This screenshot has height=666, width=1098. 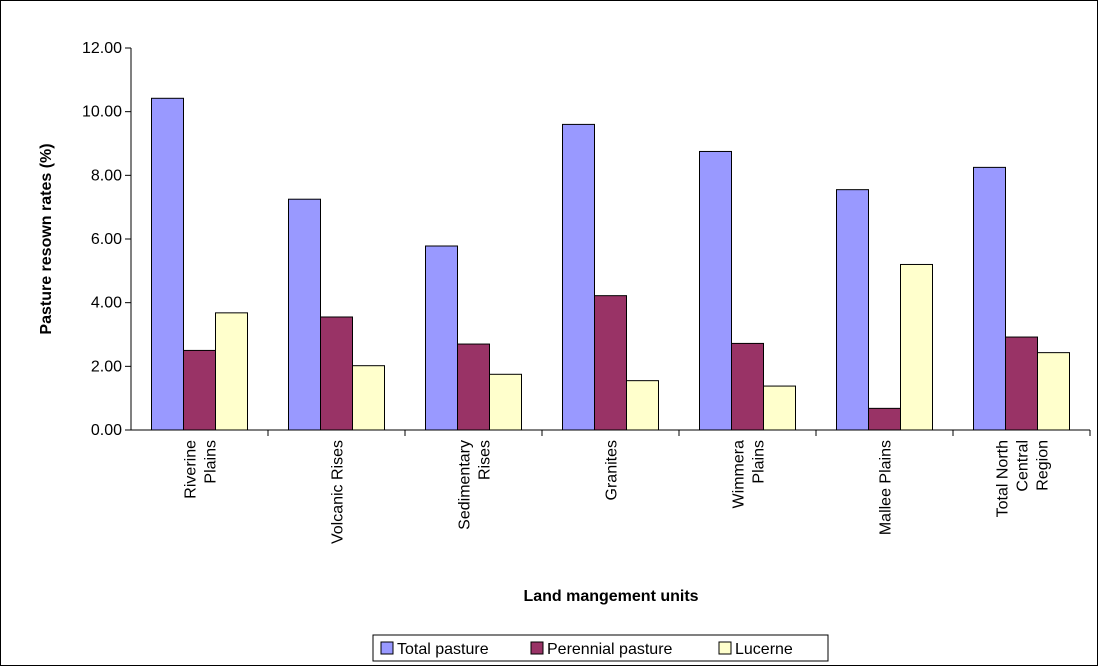 I want to click on x-axis-title: Land mangement units, so click(x=610, y=596).